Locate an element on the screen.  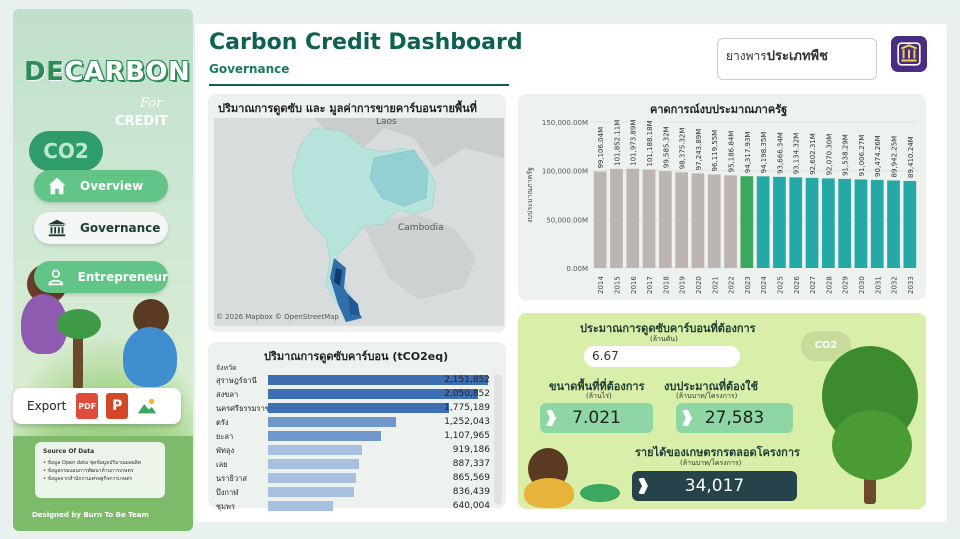
table-row: ยะลา 1,107,965 is located at coordinates (360, 436).